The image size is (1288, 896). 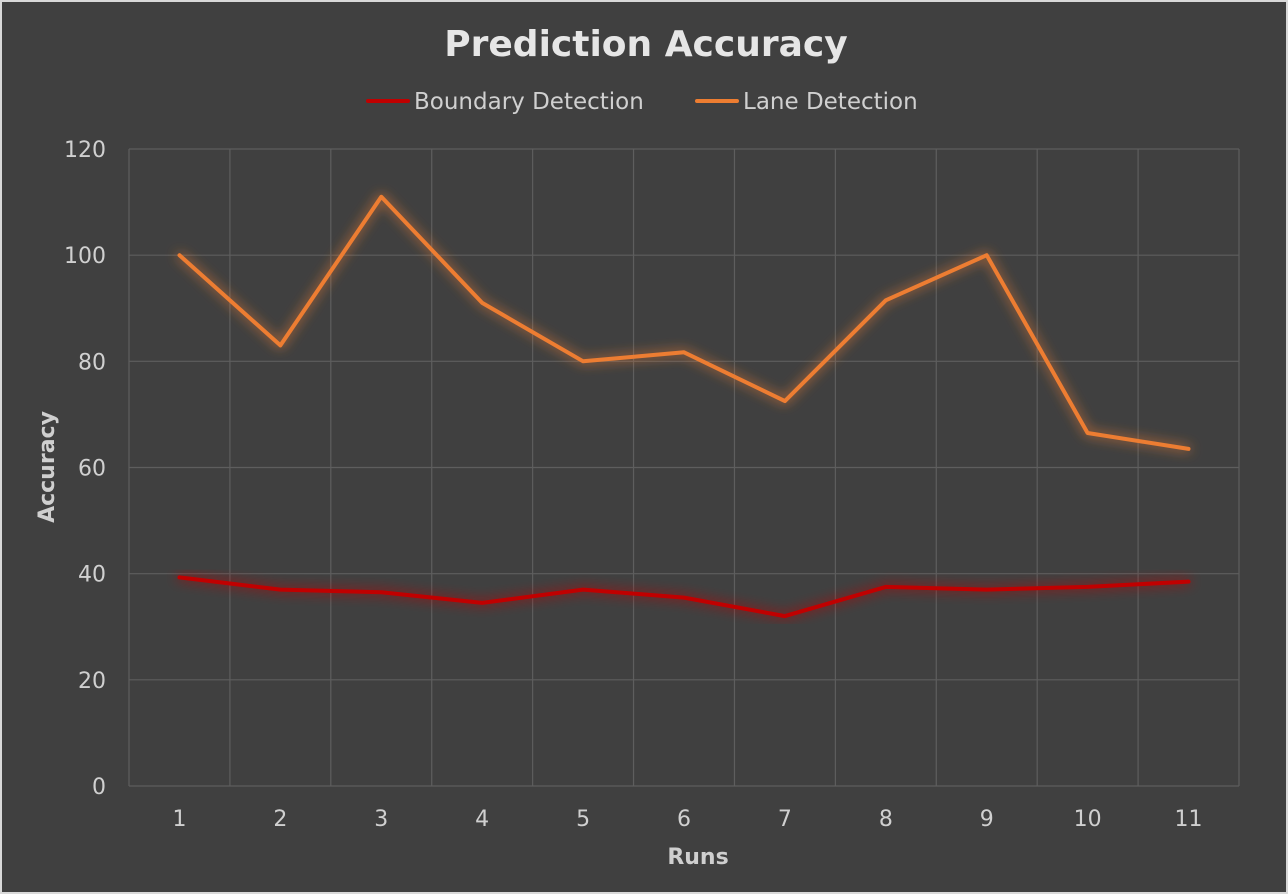 I want to click on y-axis-title: Accuracy, so click(x=47, y=467).